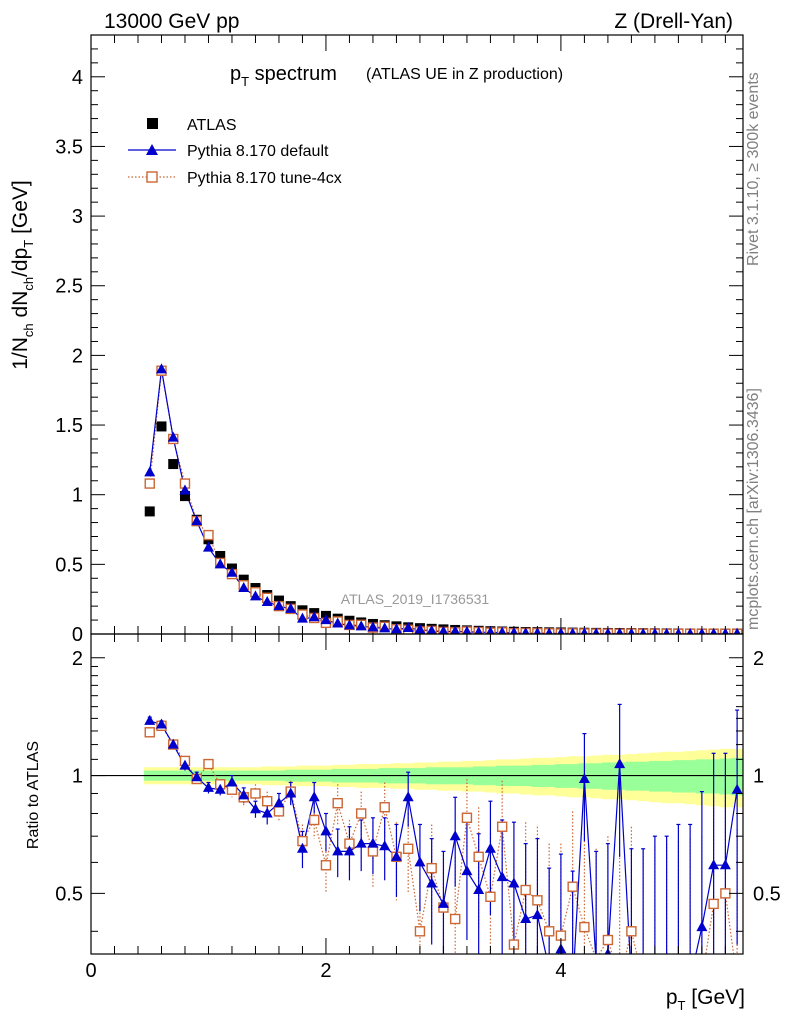  Describe the element at coordinates (33, 795) in the screenshot. I see `ratio-y-axis-title: Ratio to ATLAS` at that location.